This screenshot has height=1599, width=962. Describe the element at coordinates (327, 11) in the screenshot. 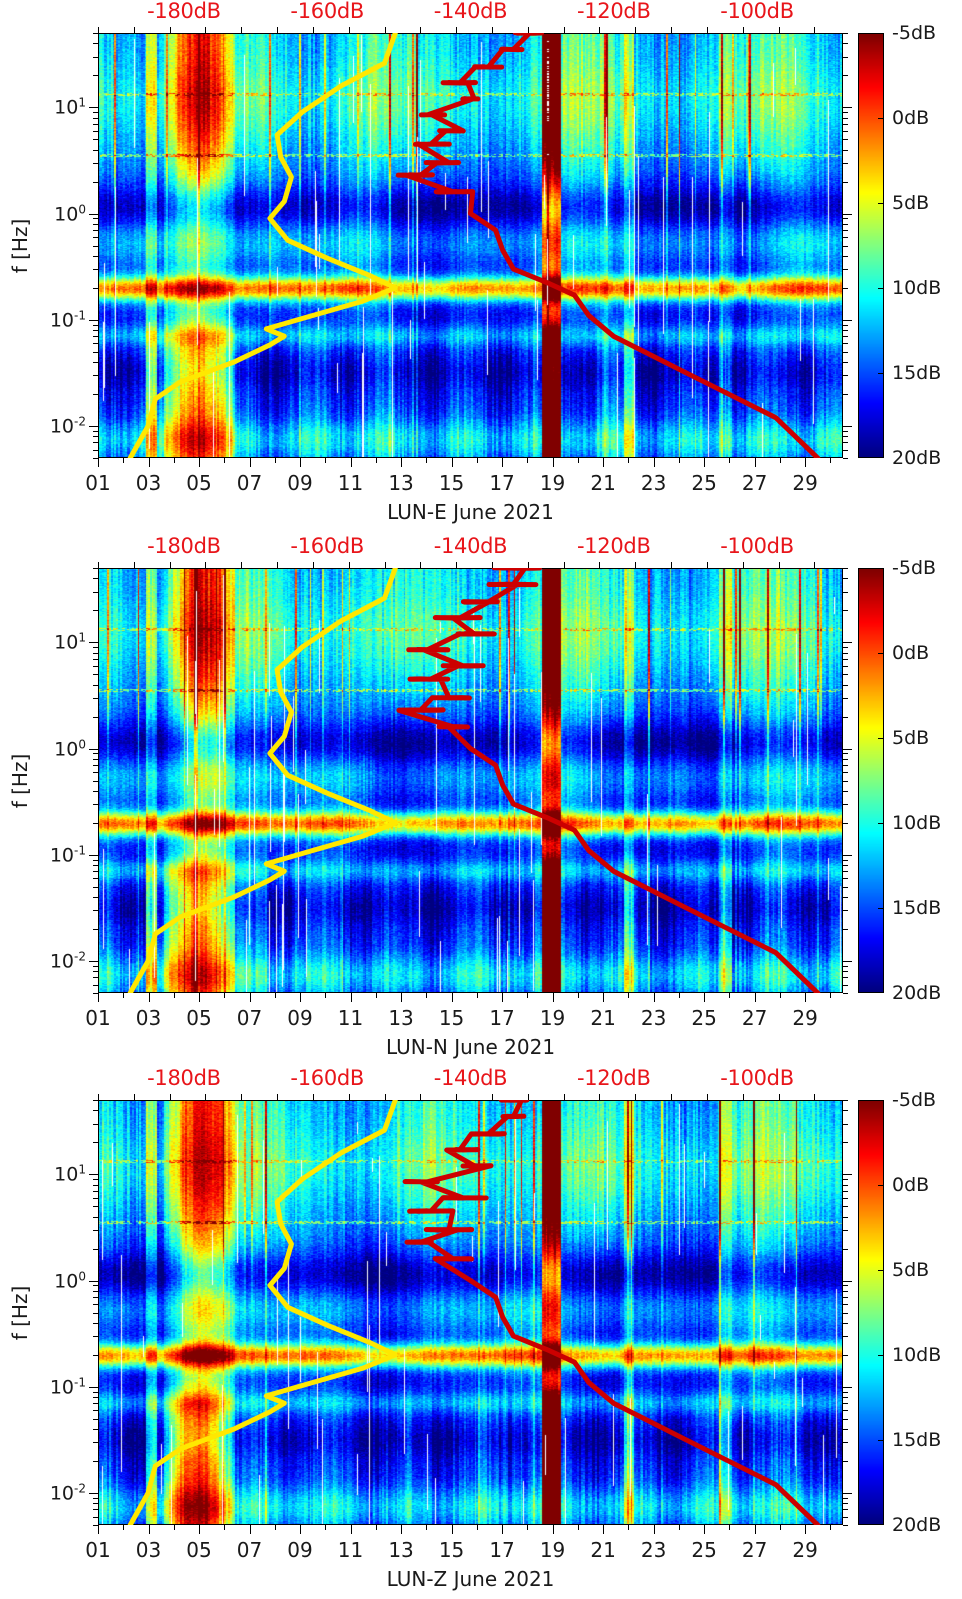

I see `top-db-label: -160dB` at that location.